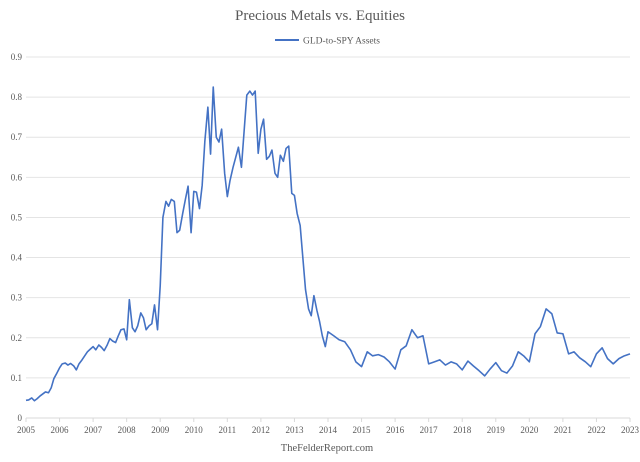 The height and width of the screenshot is (462, 640). What do you see at coordinates (194, 430) in the screenshot?
I see `x-tick-label: 2010` at bounding box center [194, 430].